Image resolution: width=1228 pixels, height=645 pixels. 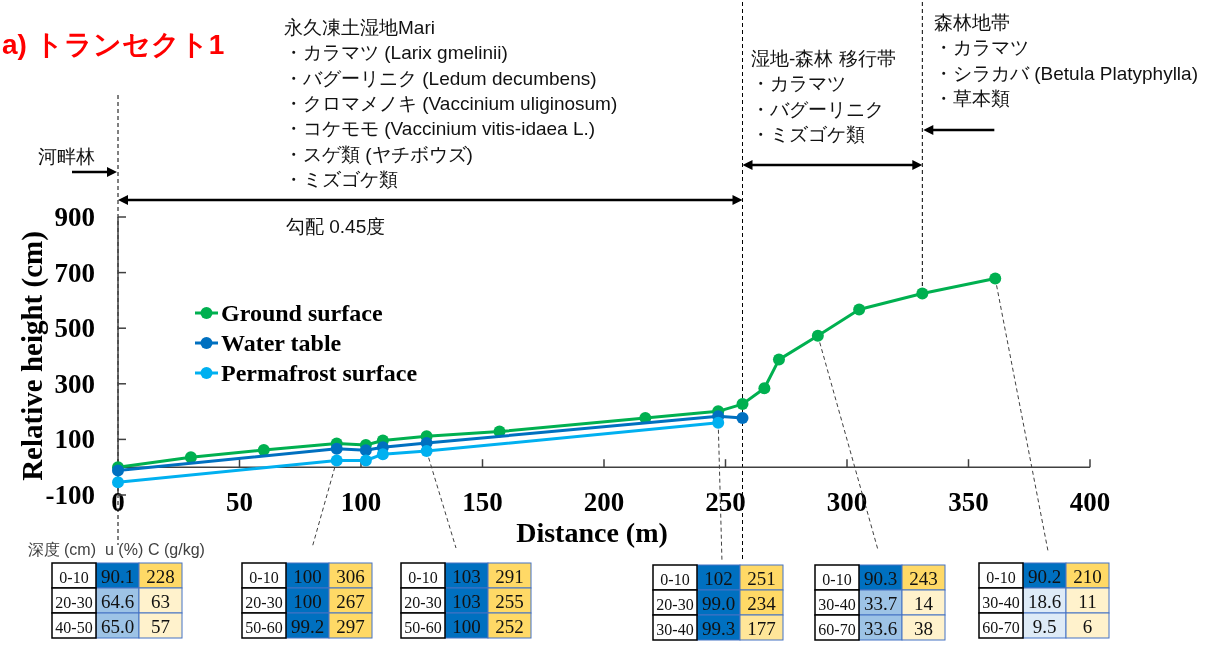 I want to click on y-axis-title: Relative height (cm), so click(x=32, y=356).